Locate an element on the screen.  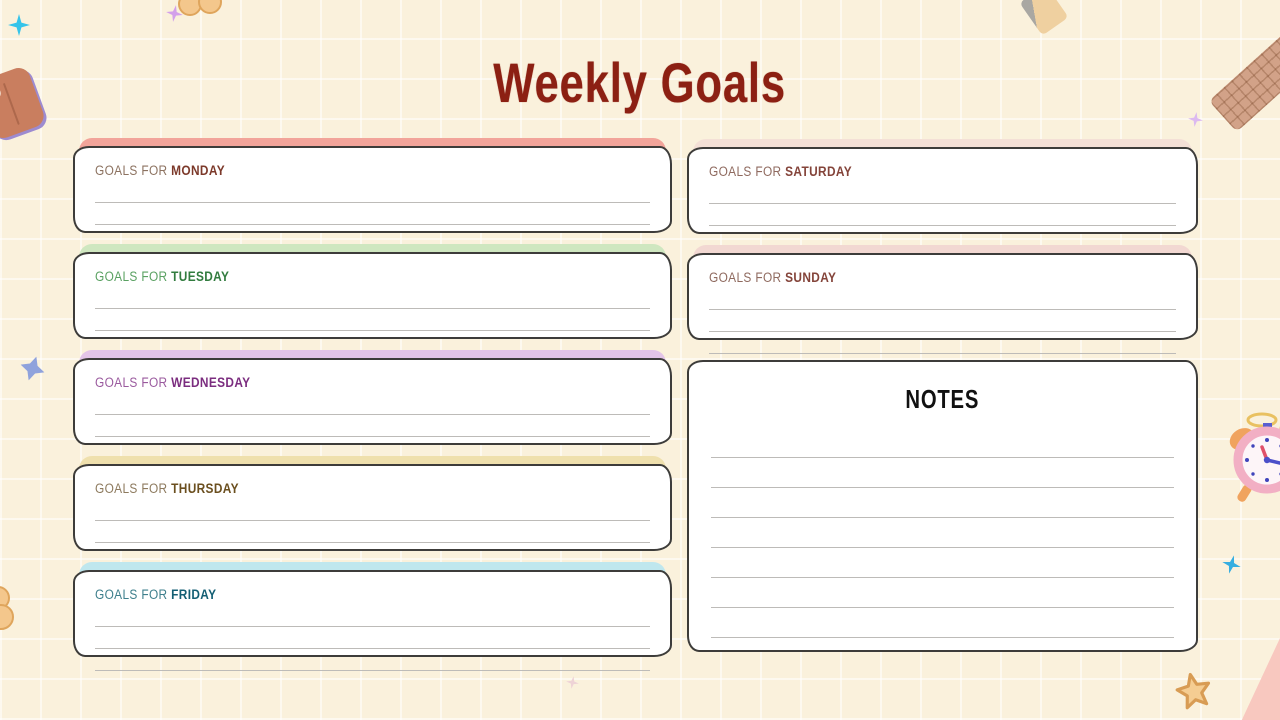
goal-writing-area: GOALS FOR SATURDAY is located at coordinates (942, 197).